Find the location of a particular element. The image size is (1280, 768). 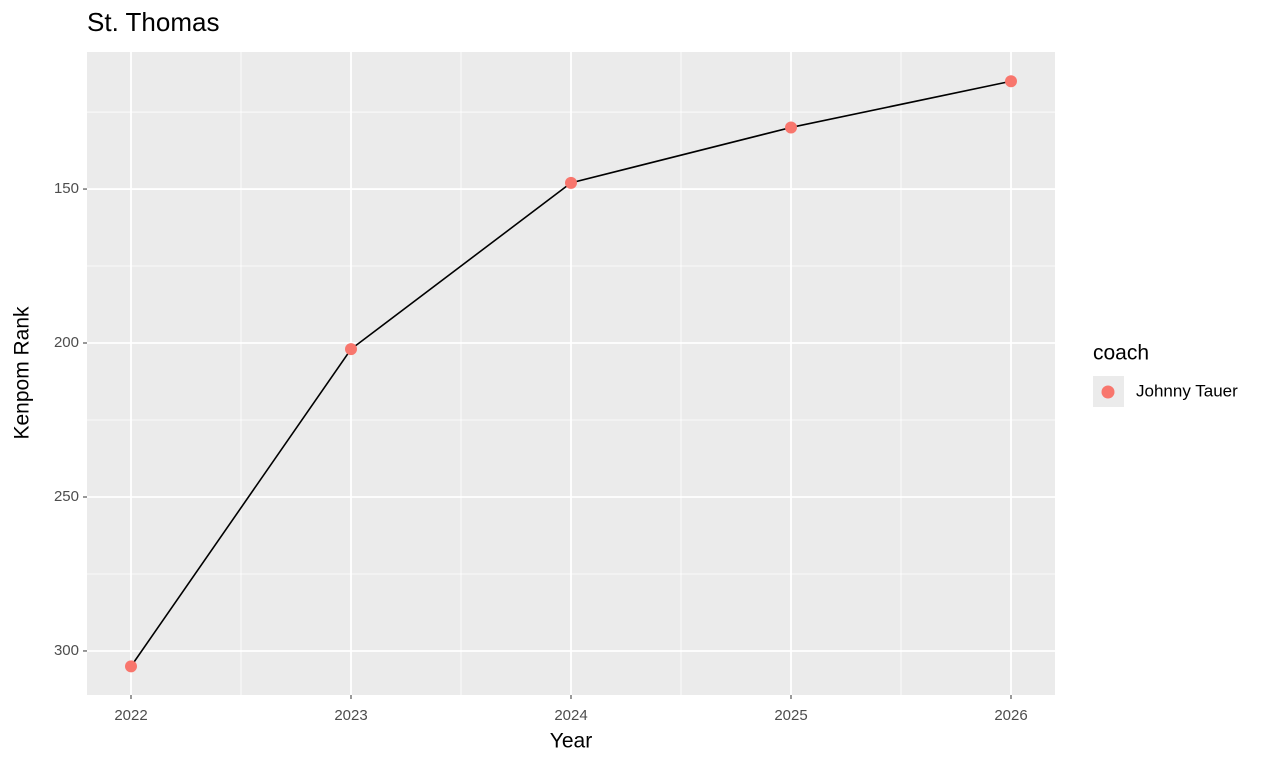

x-axis-title: Year is located at coordinates (571, 741).